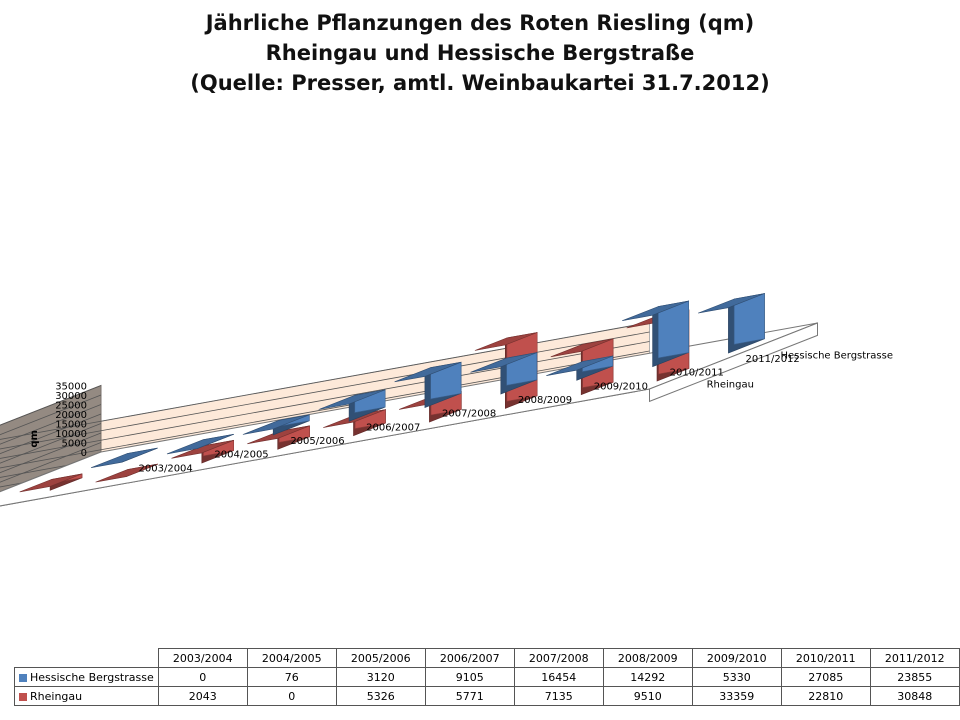 The image size is (960, 720). Describe the element at coordinates (71, 396) in the screenshot. I see `y-tick-label: 30000` at that location.